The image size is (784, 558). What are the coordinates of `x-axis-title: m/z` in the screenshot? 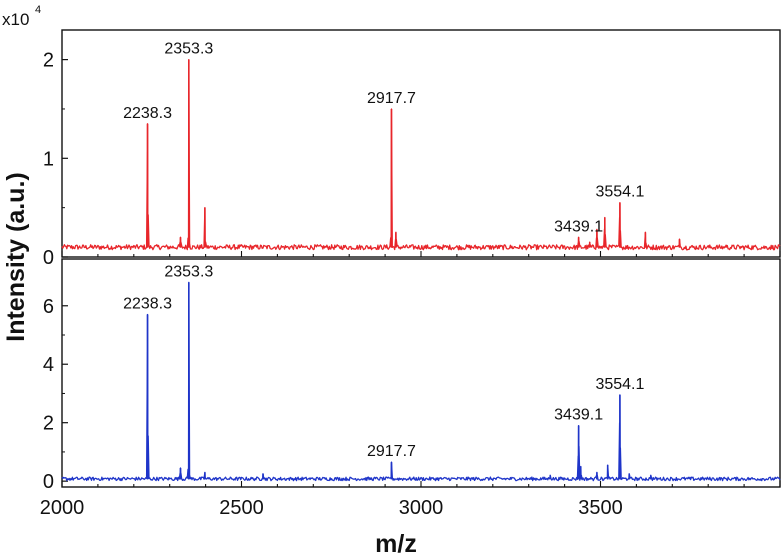 It's located at (396, 544).